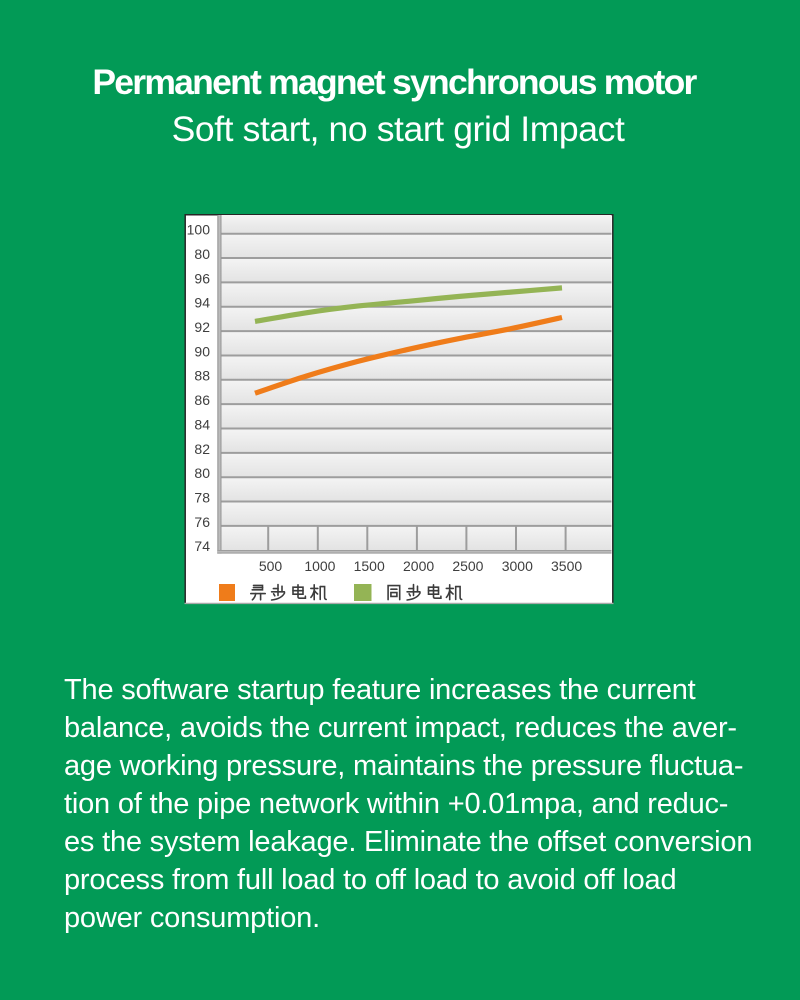  Describe the element at coordinates (202, 400) in the screenshot. I see `svg-text: 86` at that location.